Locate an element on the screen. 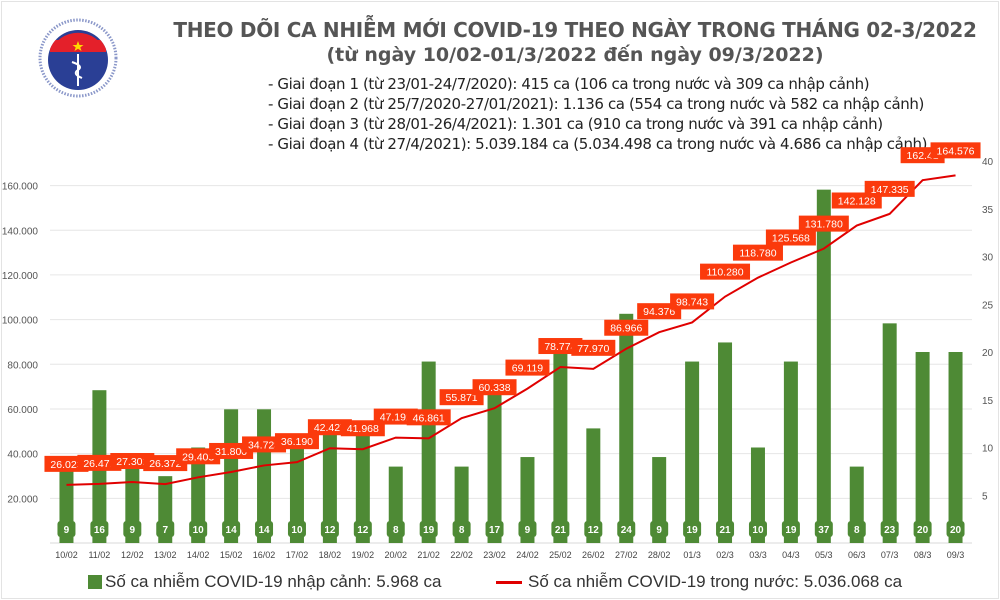 This screenshot has width=1000, height=600. bar-value-label: 19 is located at coordinates (429, 530).